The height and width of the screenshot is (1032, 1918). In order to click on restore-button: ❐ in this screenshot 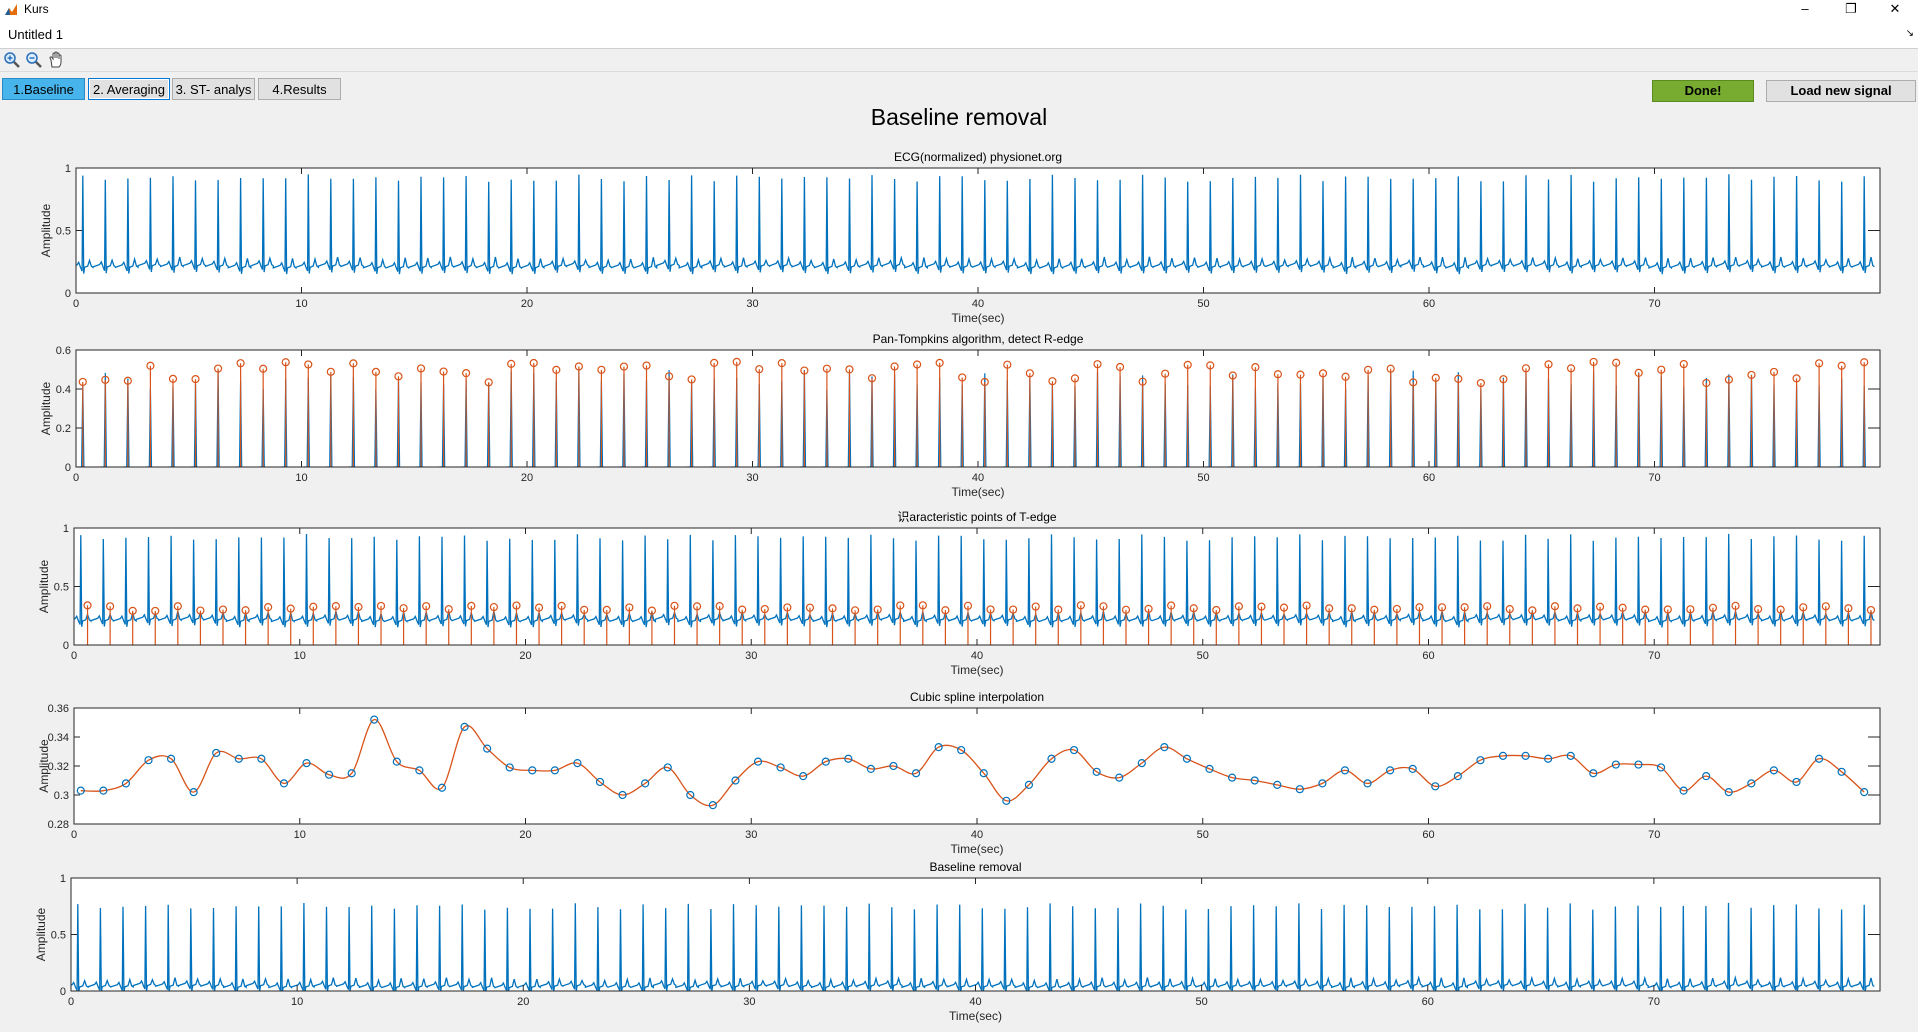, I will do `click(1851, 8)`.